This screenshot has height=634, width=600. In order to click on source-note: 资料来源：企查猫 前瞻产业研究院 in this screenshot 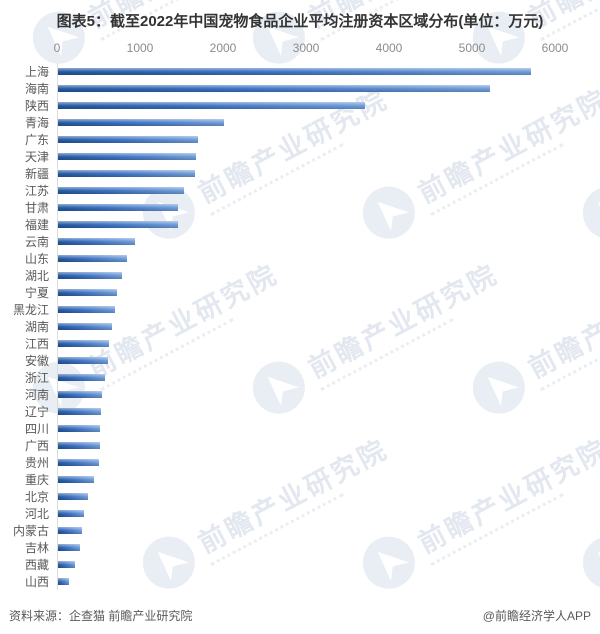, I will do `click(101, 616)`.